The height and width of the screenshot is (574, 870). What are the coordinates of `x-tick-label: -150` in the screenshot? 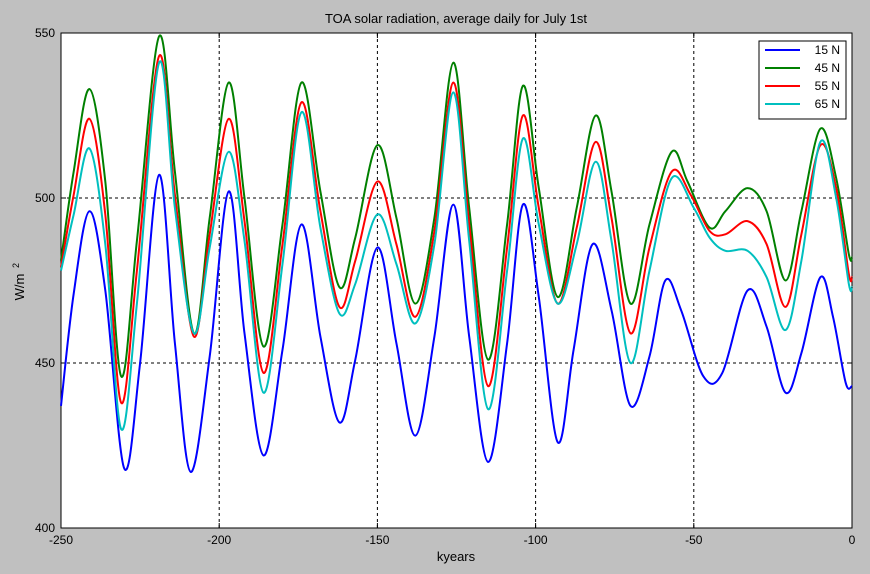 It's located at (377, 540).